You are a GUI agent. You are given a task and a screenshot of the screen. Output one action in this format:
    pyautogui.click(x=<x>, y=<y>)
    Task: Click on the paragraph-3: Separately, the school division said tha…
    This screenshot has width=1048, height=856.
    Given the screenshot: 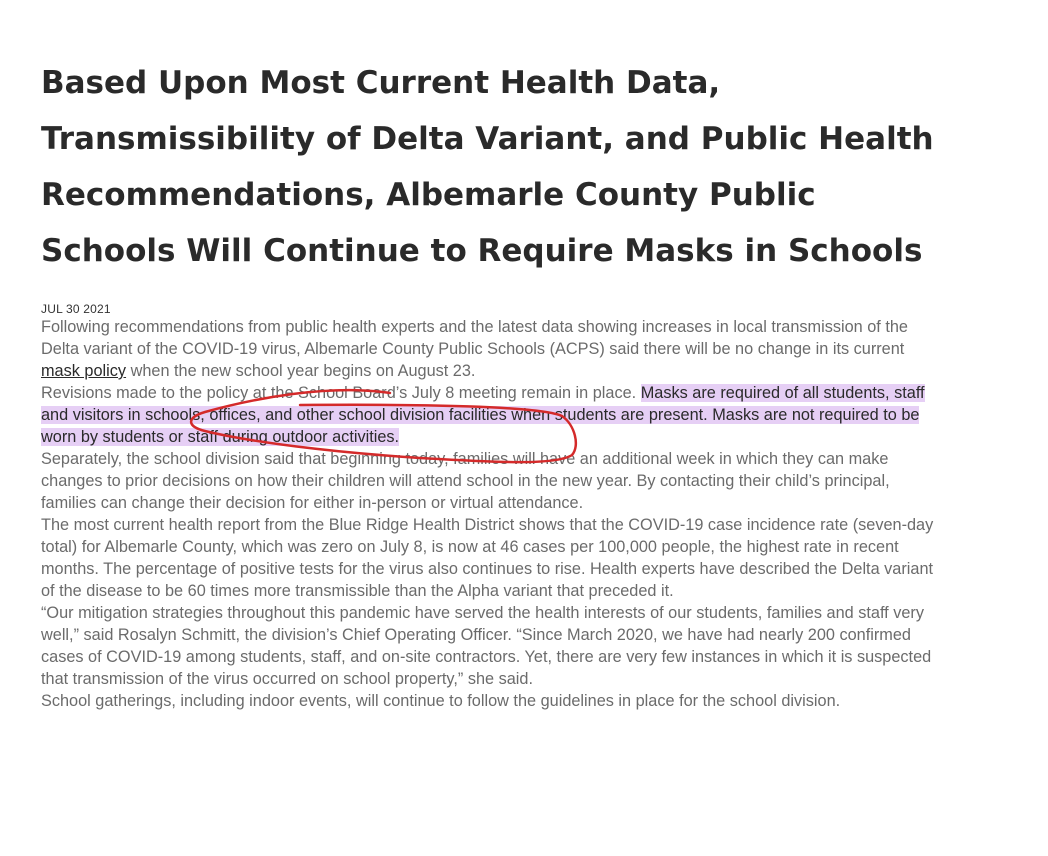 What is the action you would take?
    pyautogui.click(x=465, y=481)
    